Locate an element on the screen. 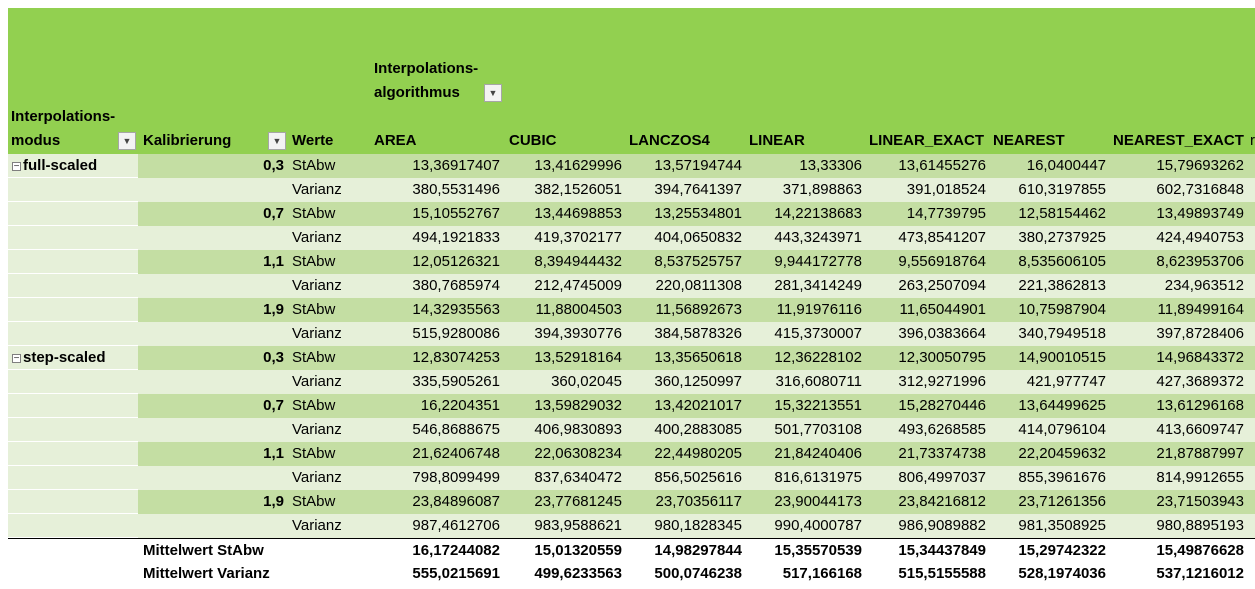  value-cell: 8,535606105 is located at coordinates (1062, 261).